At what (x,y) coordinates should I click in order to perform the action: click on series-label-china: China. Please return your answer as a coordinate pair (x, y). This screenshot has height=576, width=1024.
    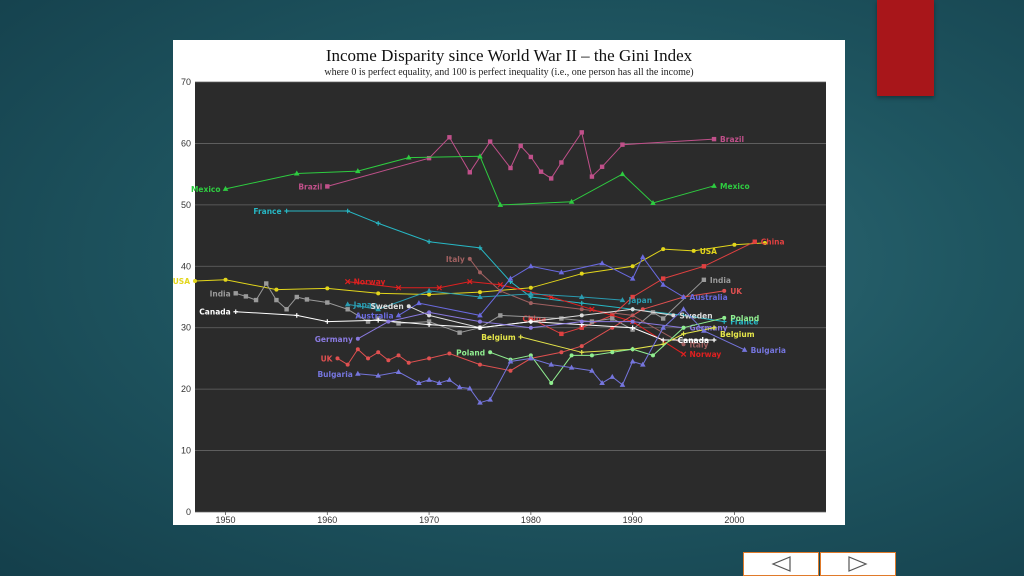
    Looking at the image, I should click on (773, 242).